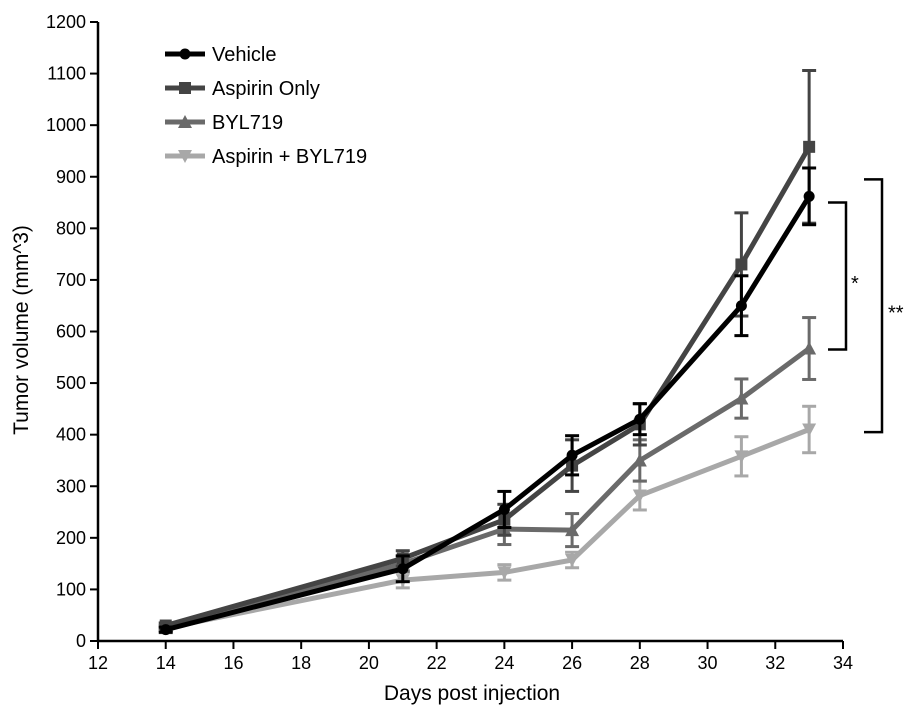 This screenshot has height=713, width=910. I want to click on y-tick-label: 800, so click(71, 228).